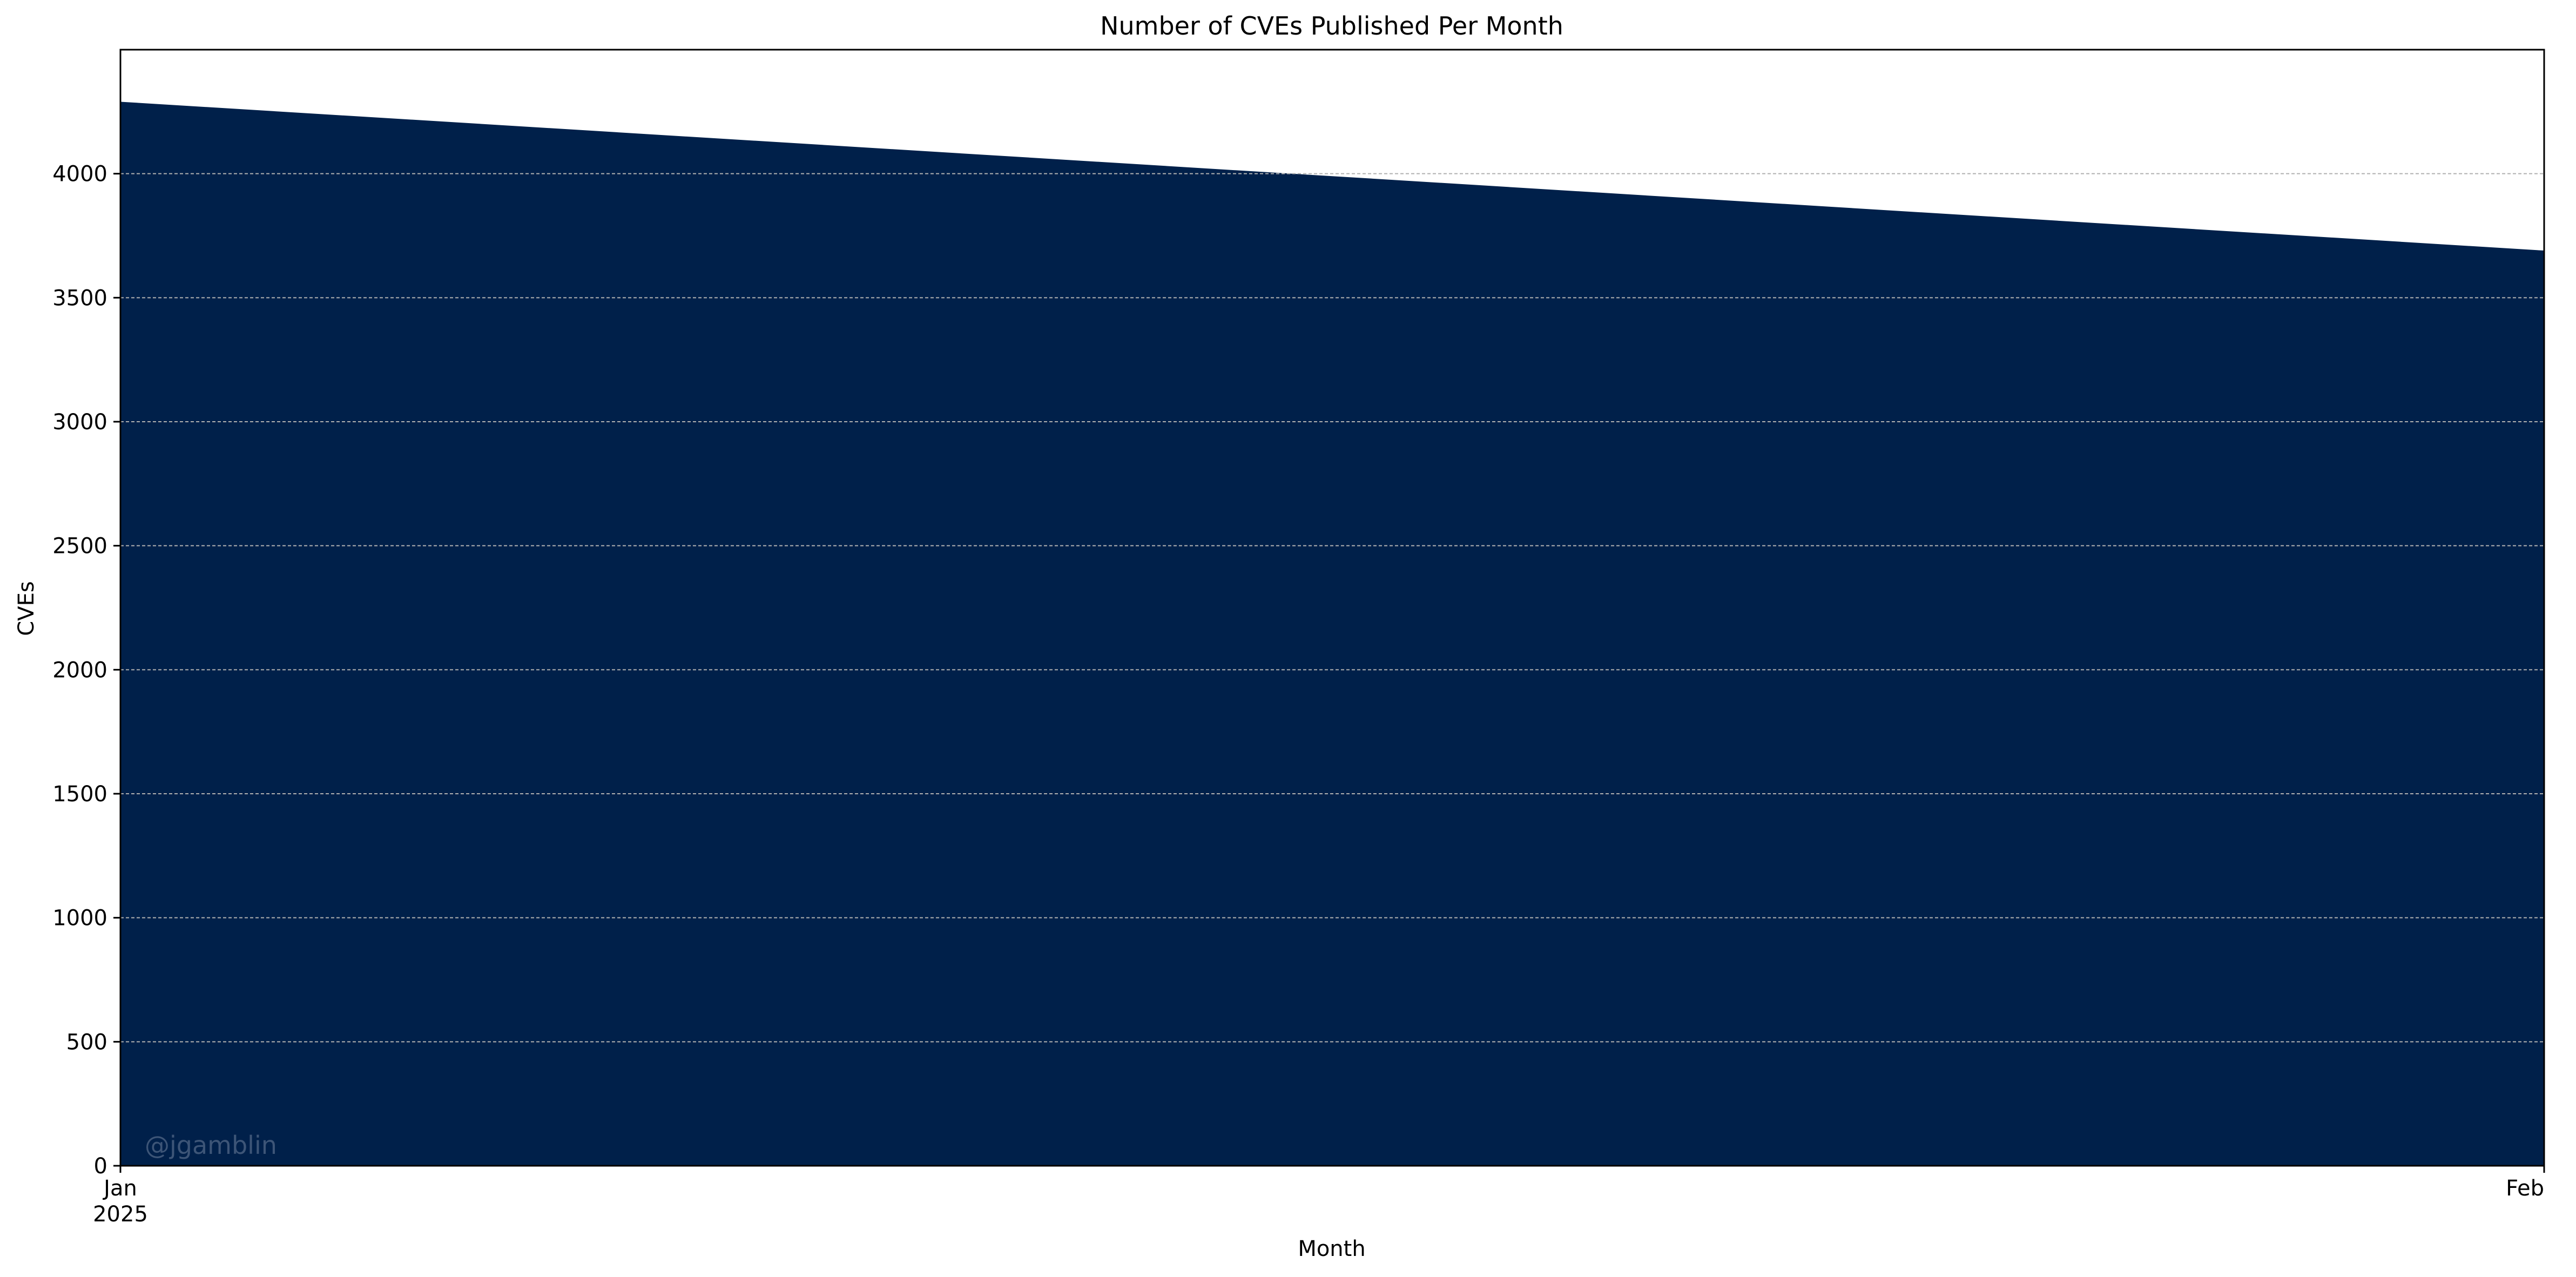 The image size is (2576, 1277). I want to click on y-tick-label-4000: 4000, so click(79, 174).